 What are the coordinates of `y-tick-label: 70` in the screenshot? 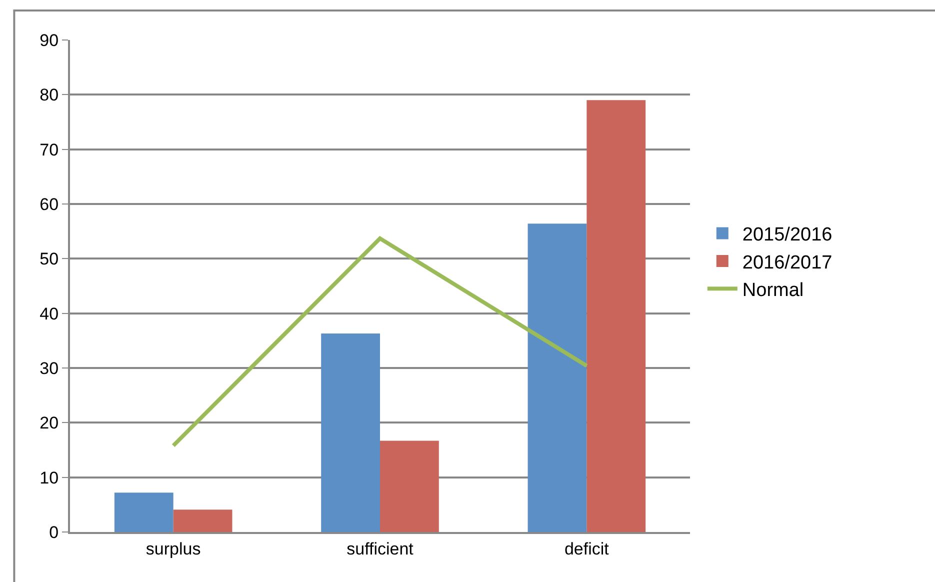 It's located at (49, 150).